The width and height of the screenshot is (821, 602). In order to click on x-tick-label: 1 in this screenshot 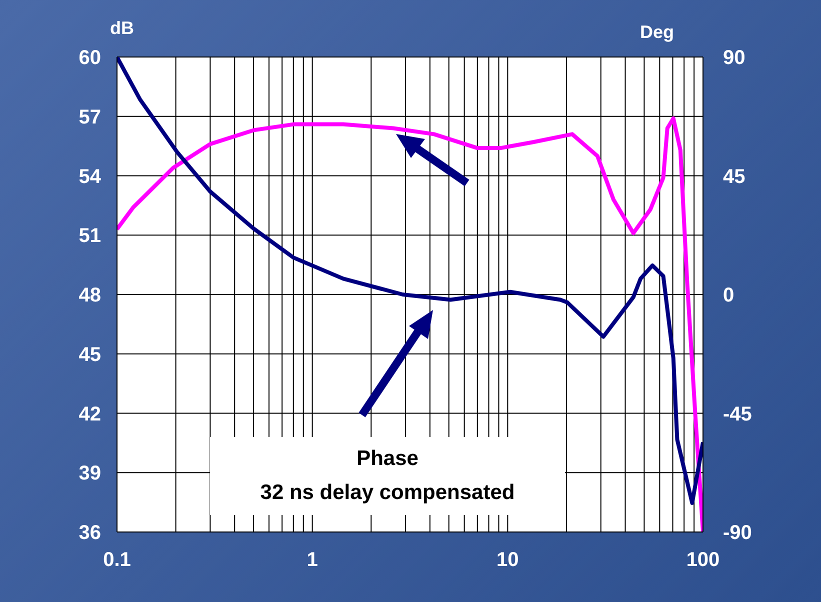, I will do `click(312, 560)`.